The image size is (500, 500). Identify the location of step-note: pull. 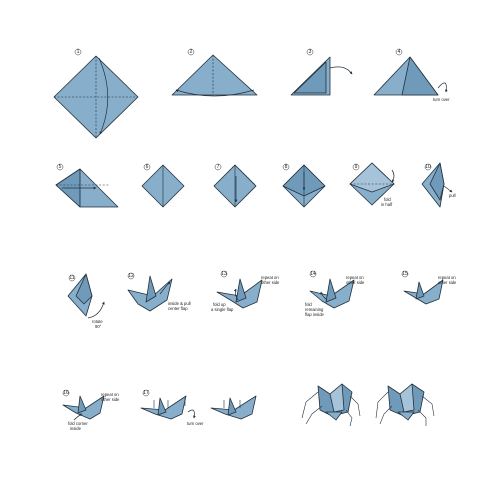
(452, 195).